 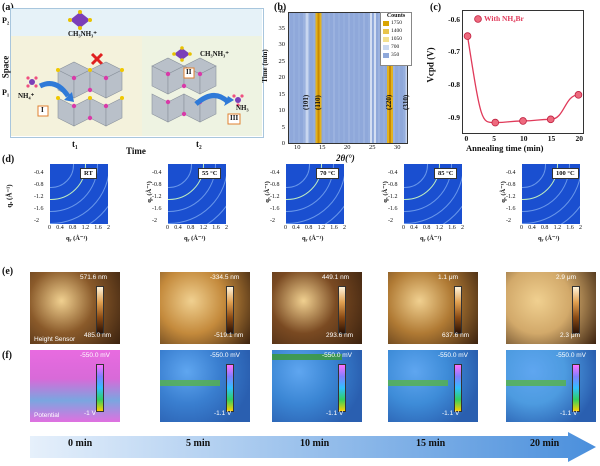 I want to click on legend-entry: 700, so click(x=396, y=47).